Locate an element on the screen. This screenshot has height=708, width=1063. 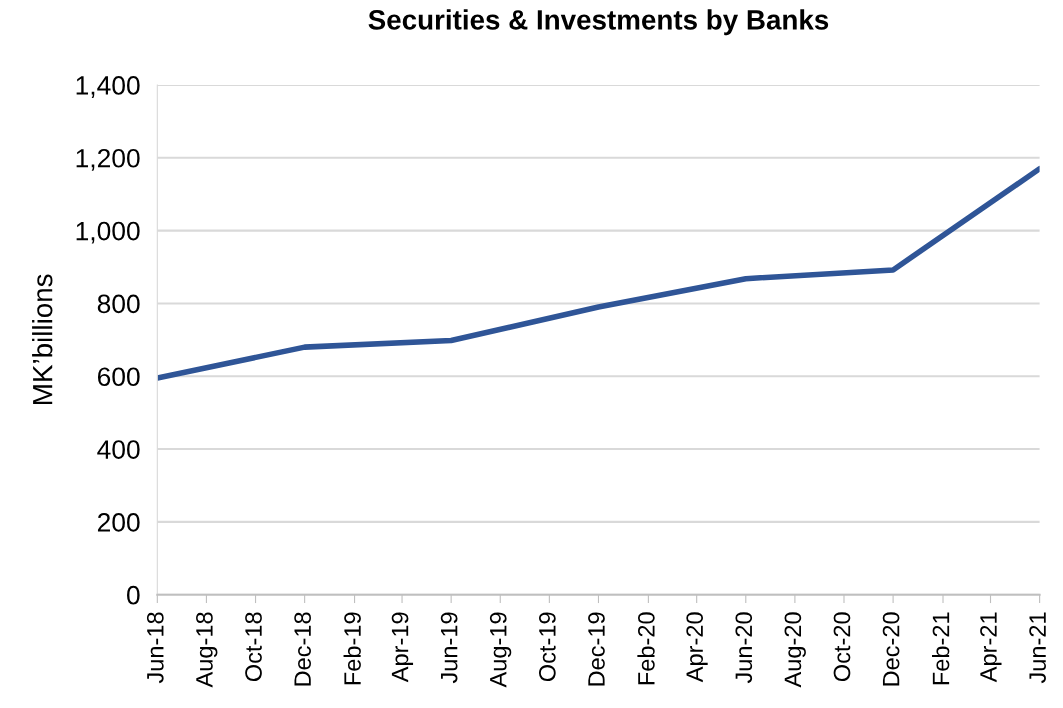
x-tick-label: Oct-18 is located at coordinates (253, 647).